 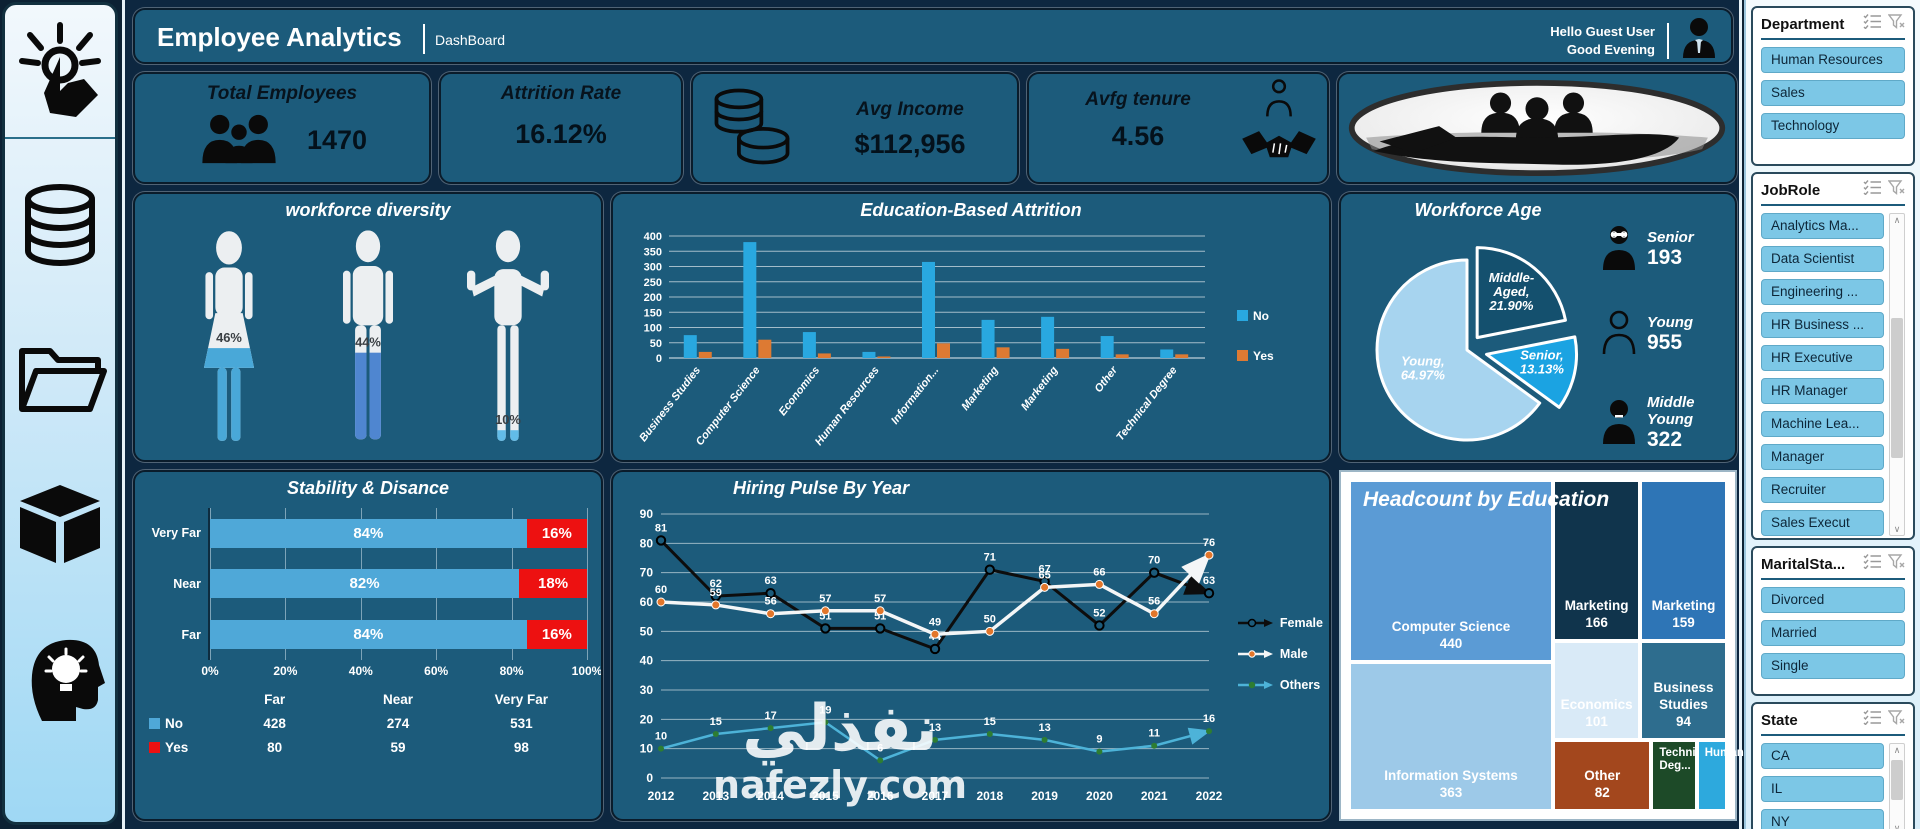 What do you see at coordinates (1822, 457) in the screenshot?
I see `slicer-item-manager: Manager` at bounding box center [1822, 457].